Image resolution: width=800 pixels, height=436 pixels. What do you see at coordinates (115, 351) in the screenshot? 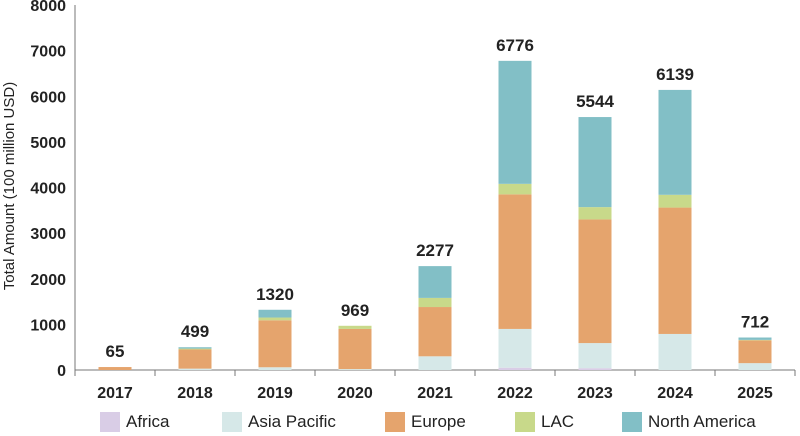
I see `total-label-2017: 65` at bounding box center [115, 351].